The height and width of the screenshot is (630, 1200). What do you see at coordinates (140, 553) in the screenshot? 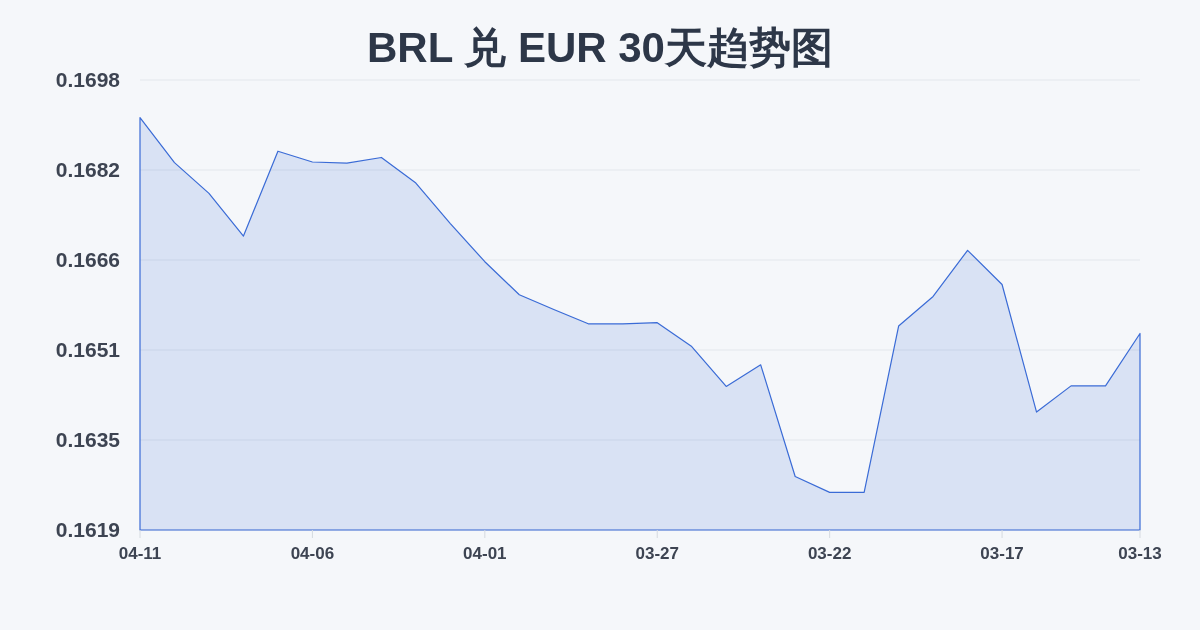
I see `x-tick-label: 04-11` at bounding box center [140, 553].